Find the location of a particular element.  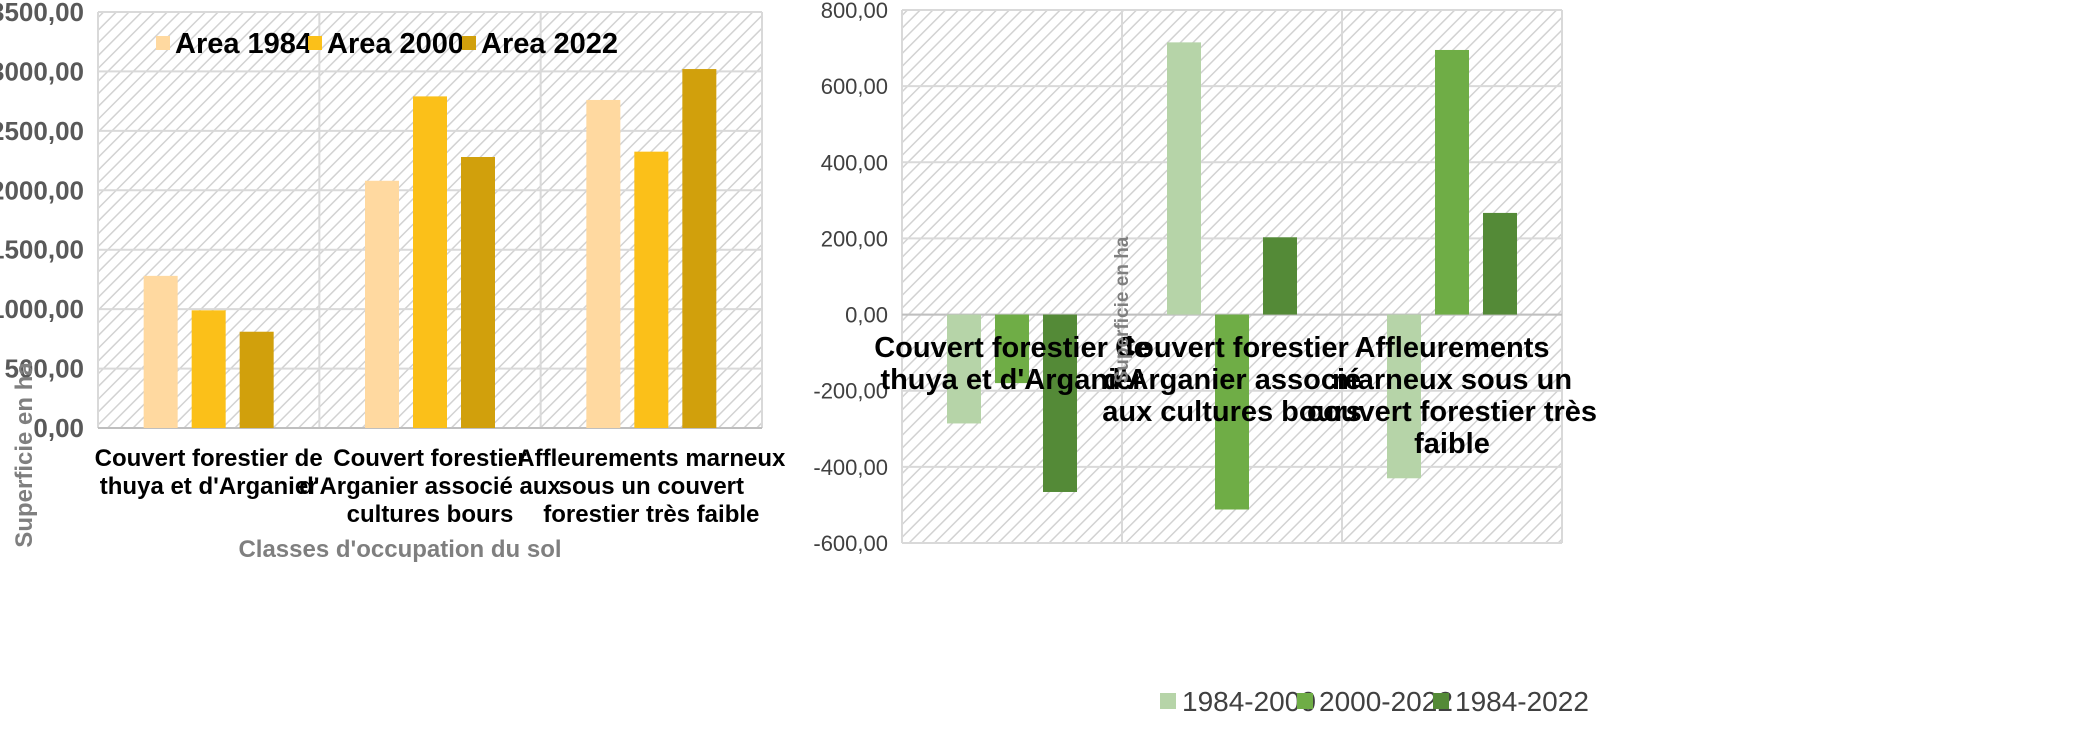

y-tick-label: 500,00 is located at coordinates (44, 369).